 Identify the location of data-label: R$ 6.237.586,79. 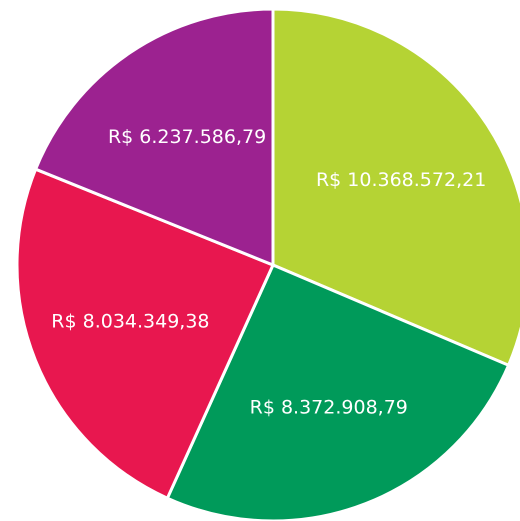
(187, 137).